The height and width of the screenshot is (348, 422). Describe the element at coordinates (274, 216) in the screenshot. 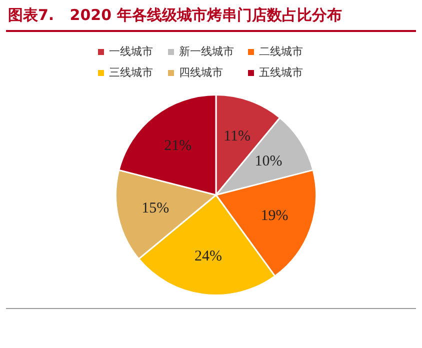

I see `data-label: 19%` at that location.